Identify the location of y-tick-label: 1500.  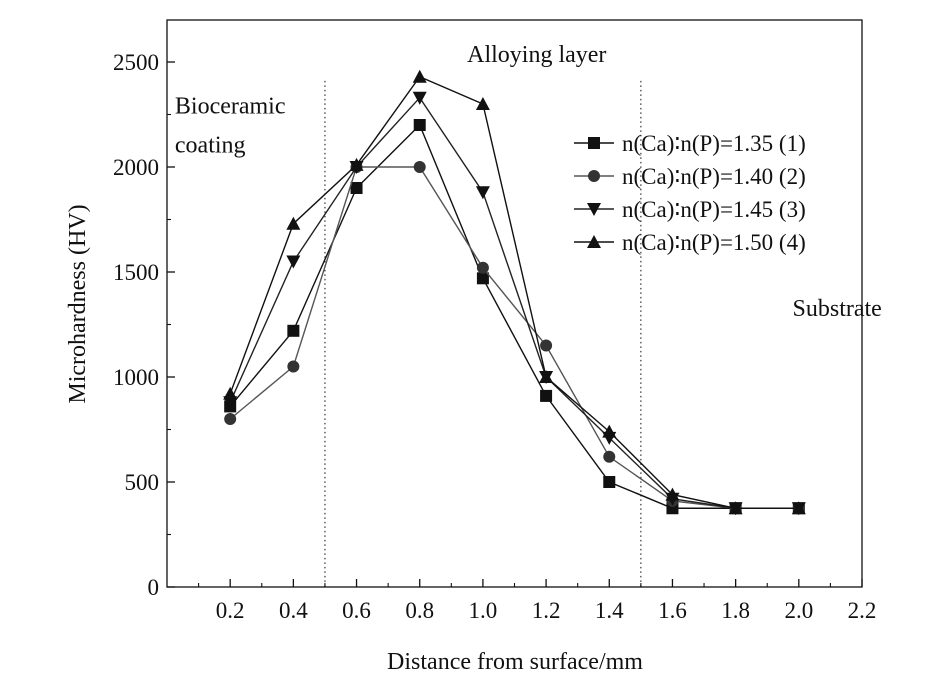
(136, 272).